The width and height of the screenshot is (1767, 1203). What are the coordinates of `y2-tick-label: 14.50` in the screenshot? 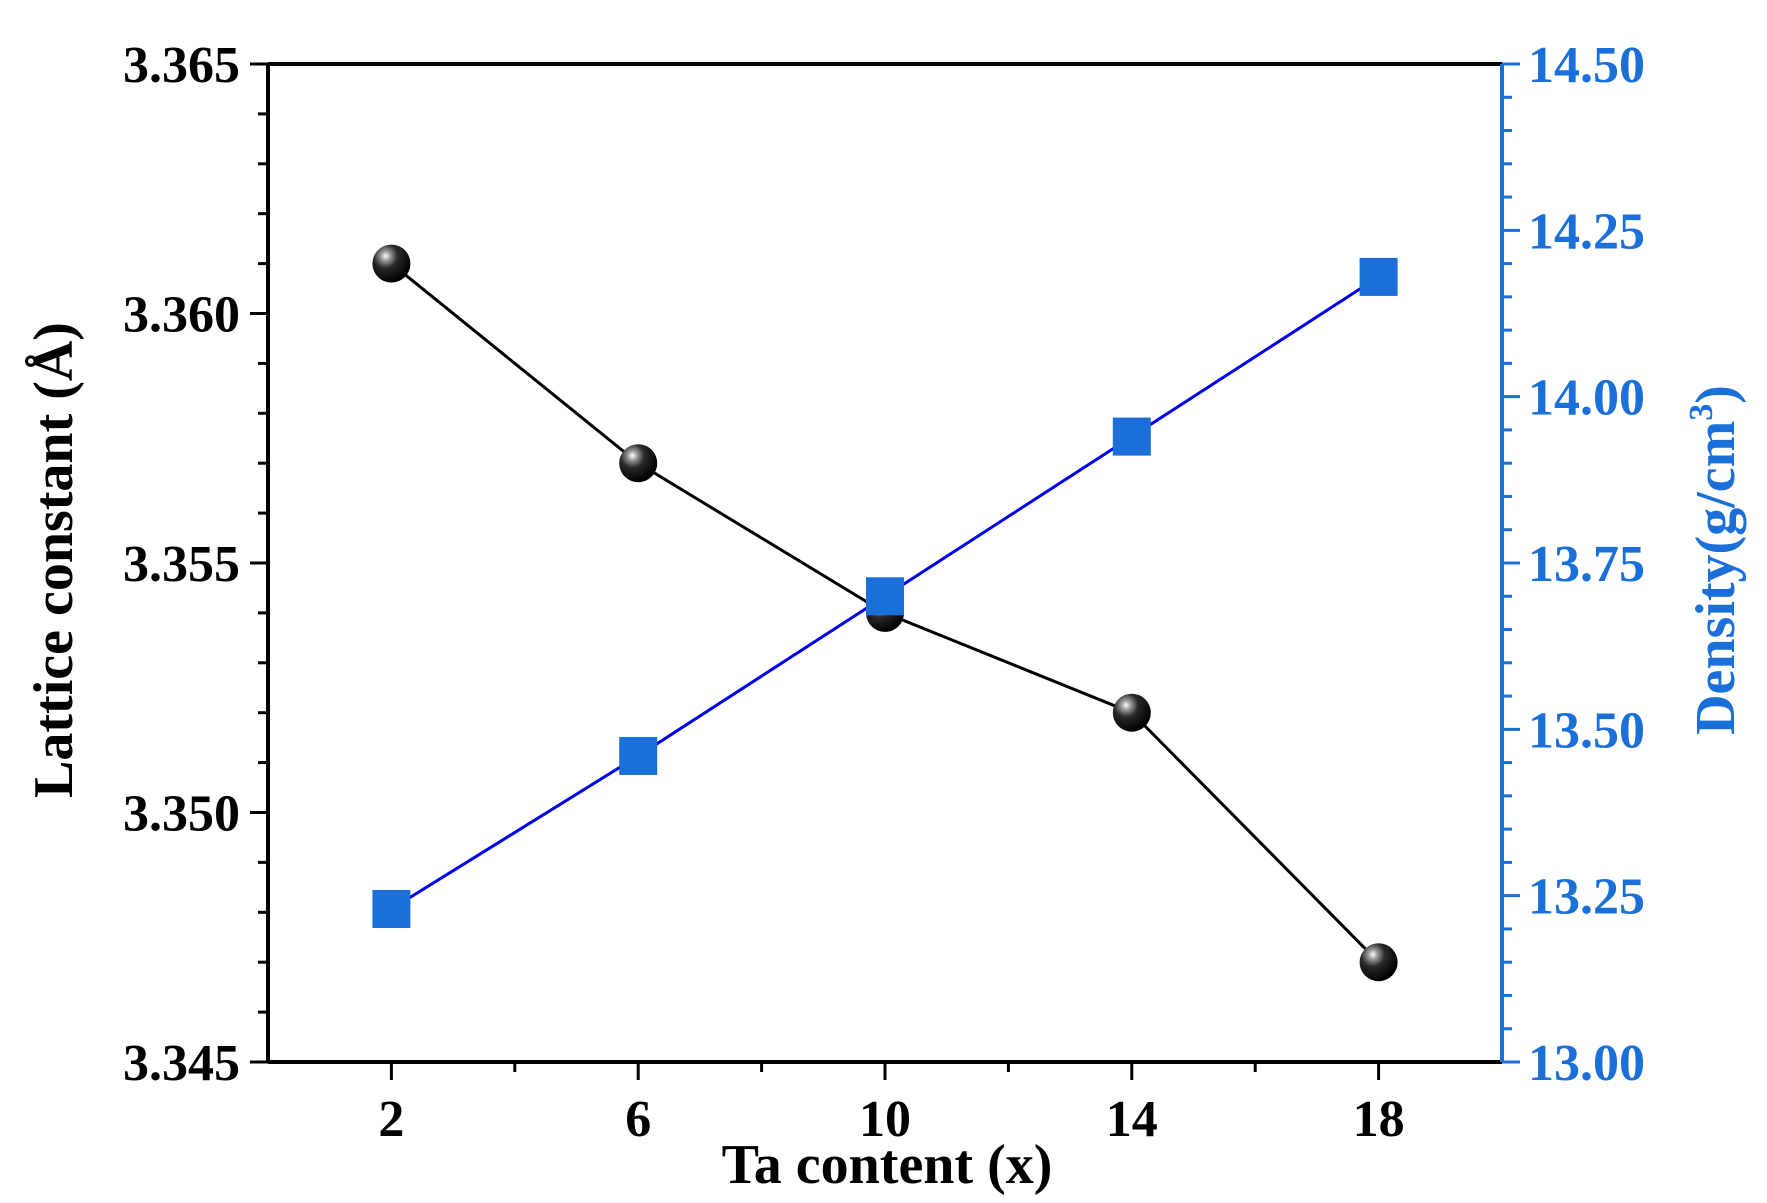 It's located at (1586, 65).